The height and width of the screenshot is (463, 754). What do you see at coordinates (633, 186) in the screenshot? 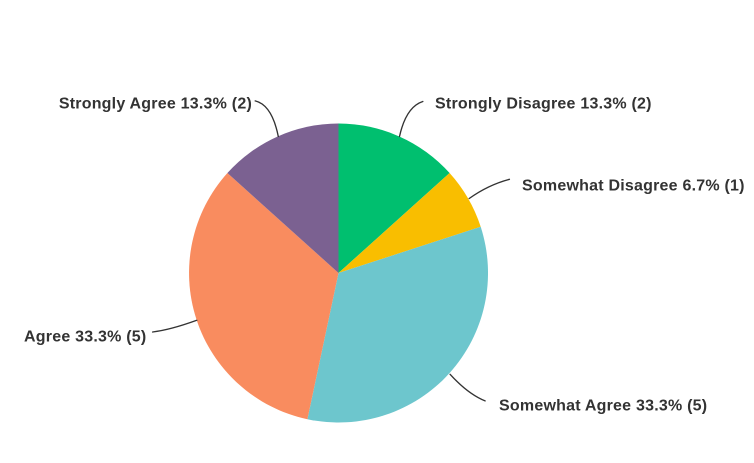
I see `svg-text: Somewhat Disagree 6.7% (1)` at bounding box center [633, 186].